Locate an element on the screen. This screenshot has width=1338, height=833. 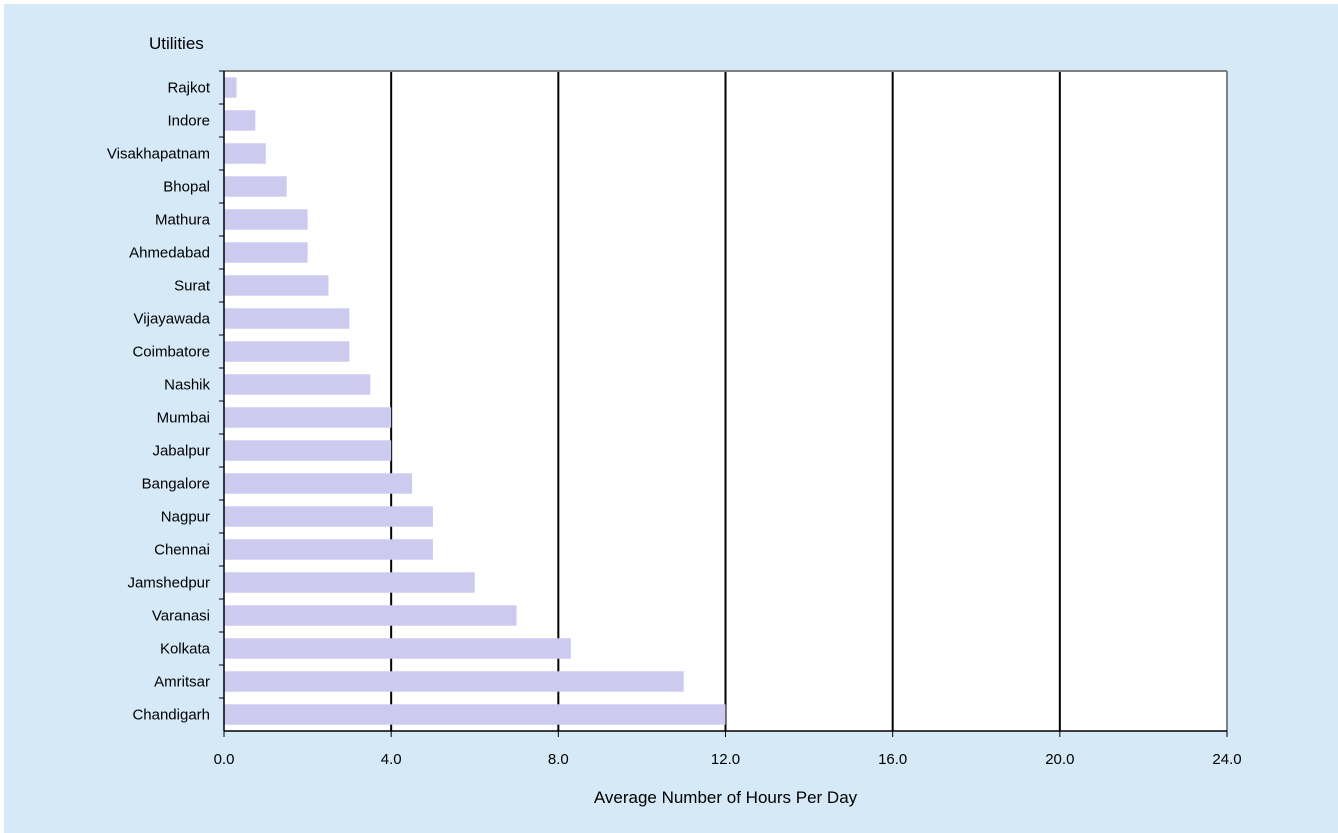
bar-bhopal is located at coordinates (255, 186).